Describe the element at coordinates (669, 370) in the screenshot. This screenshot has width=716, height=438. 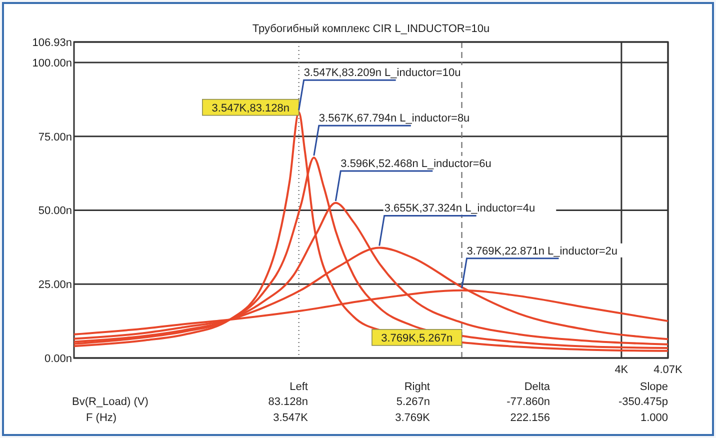
I see `x-tick-label: 4.07K` at that location.